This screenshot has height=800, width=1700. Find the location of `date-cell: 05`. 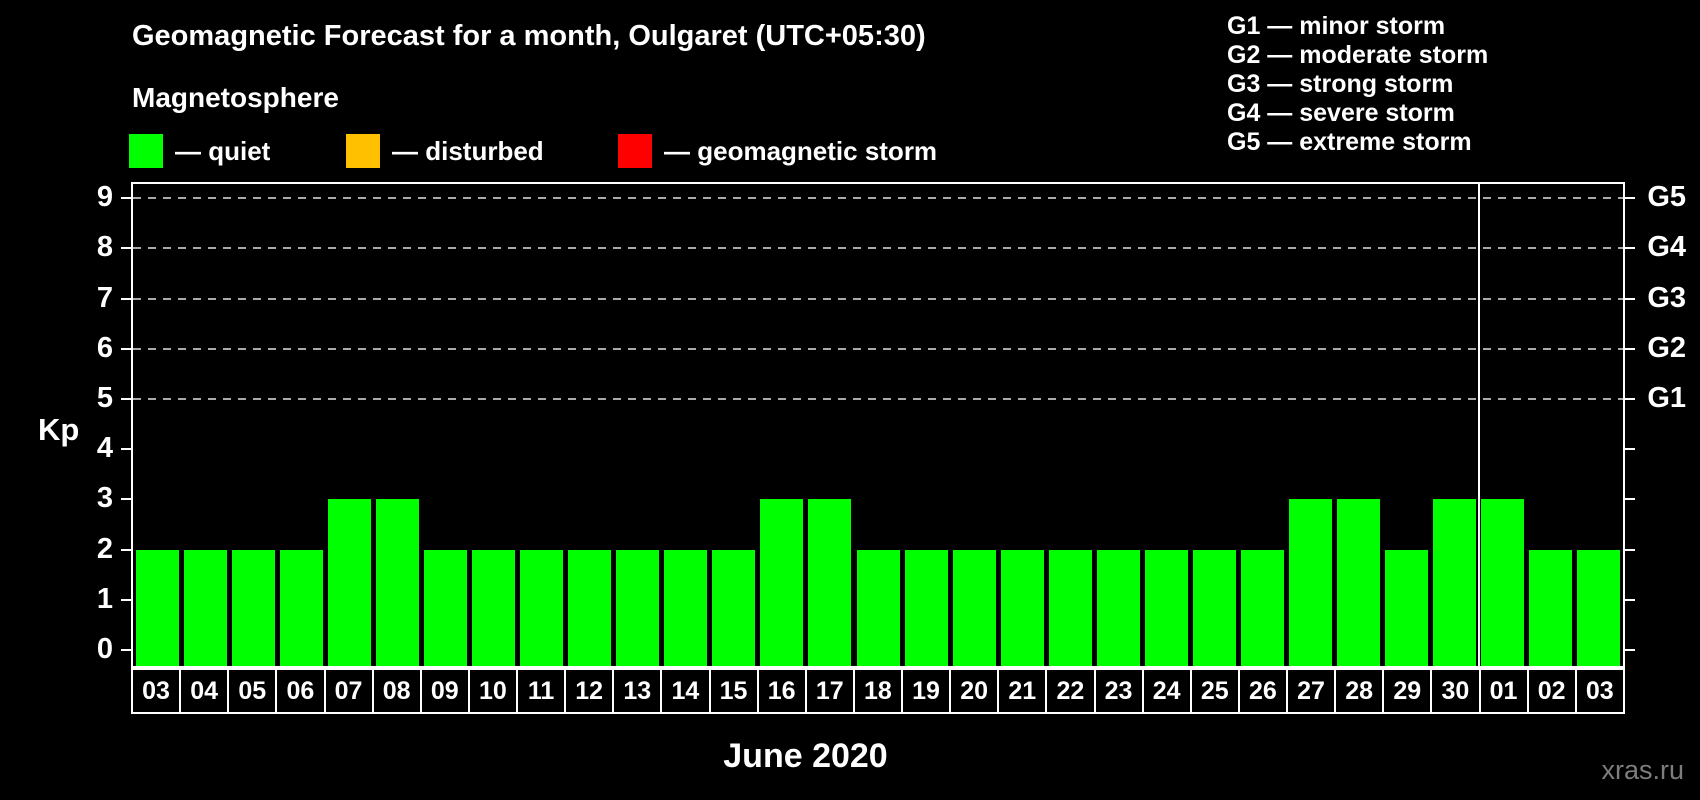

date-cell: 05 is located at coordinates (252, 691).